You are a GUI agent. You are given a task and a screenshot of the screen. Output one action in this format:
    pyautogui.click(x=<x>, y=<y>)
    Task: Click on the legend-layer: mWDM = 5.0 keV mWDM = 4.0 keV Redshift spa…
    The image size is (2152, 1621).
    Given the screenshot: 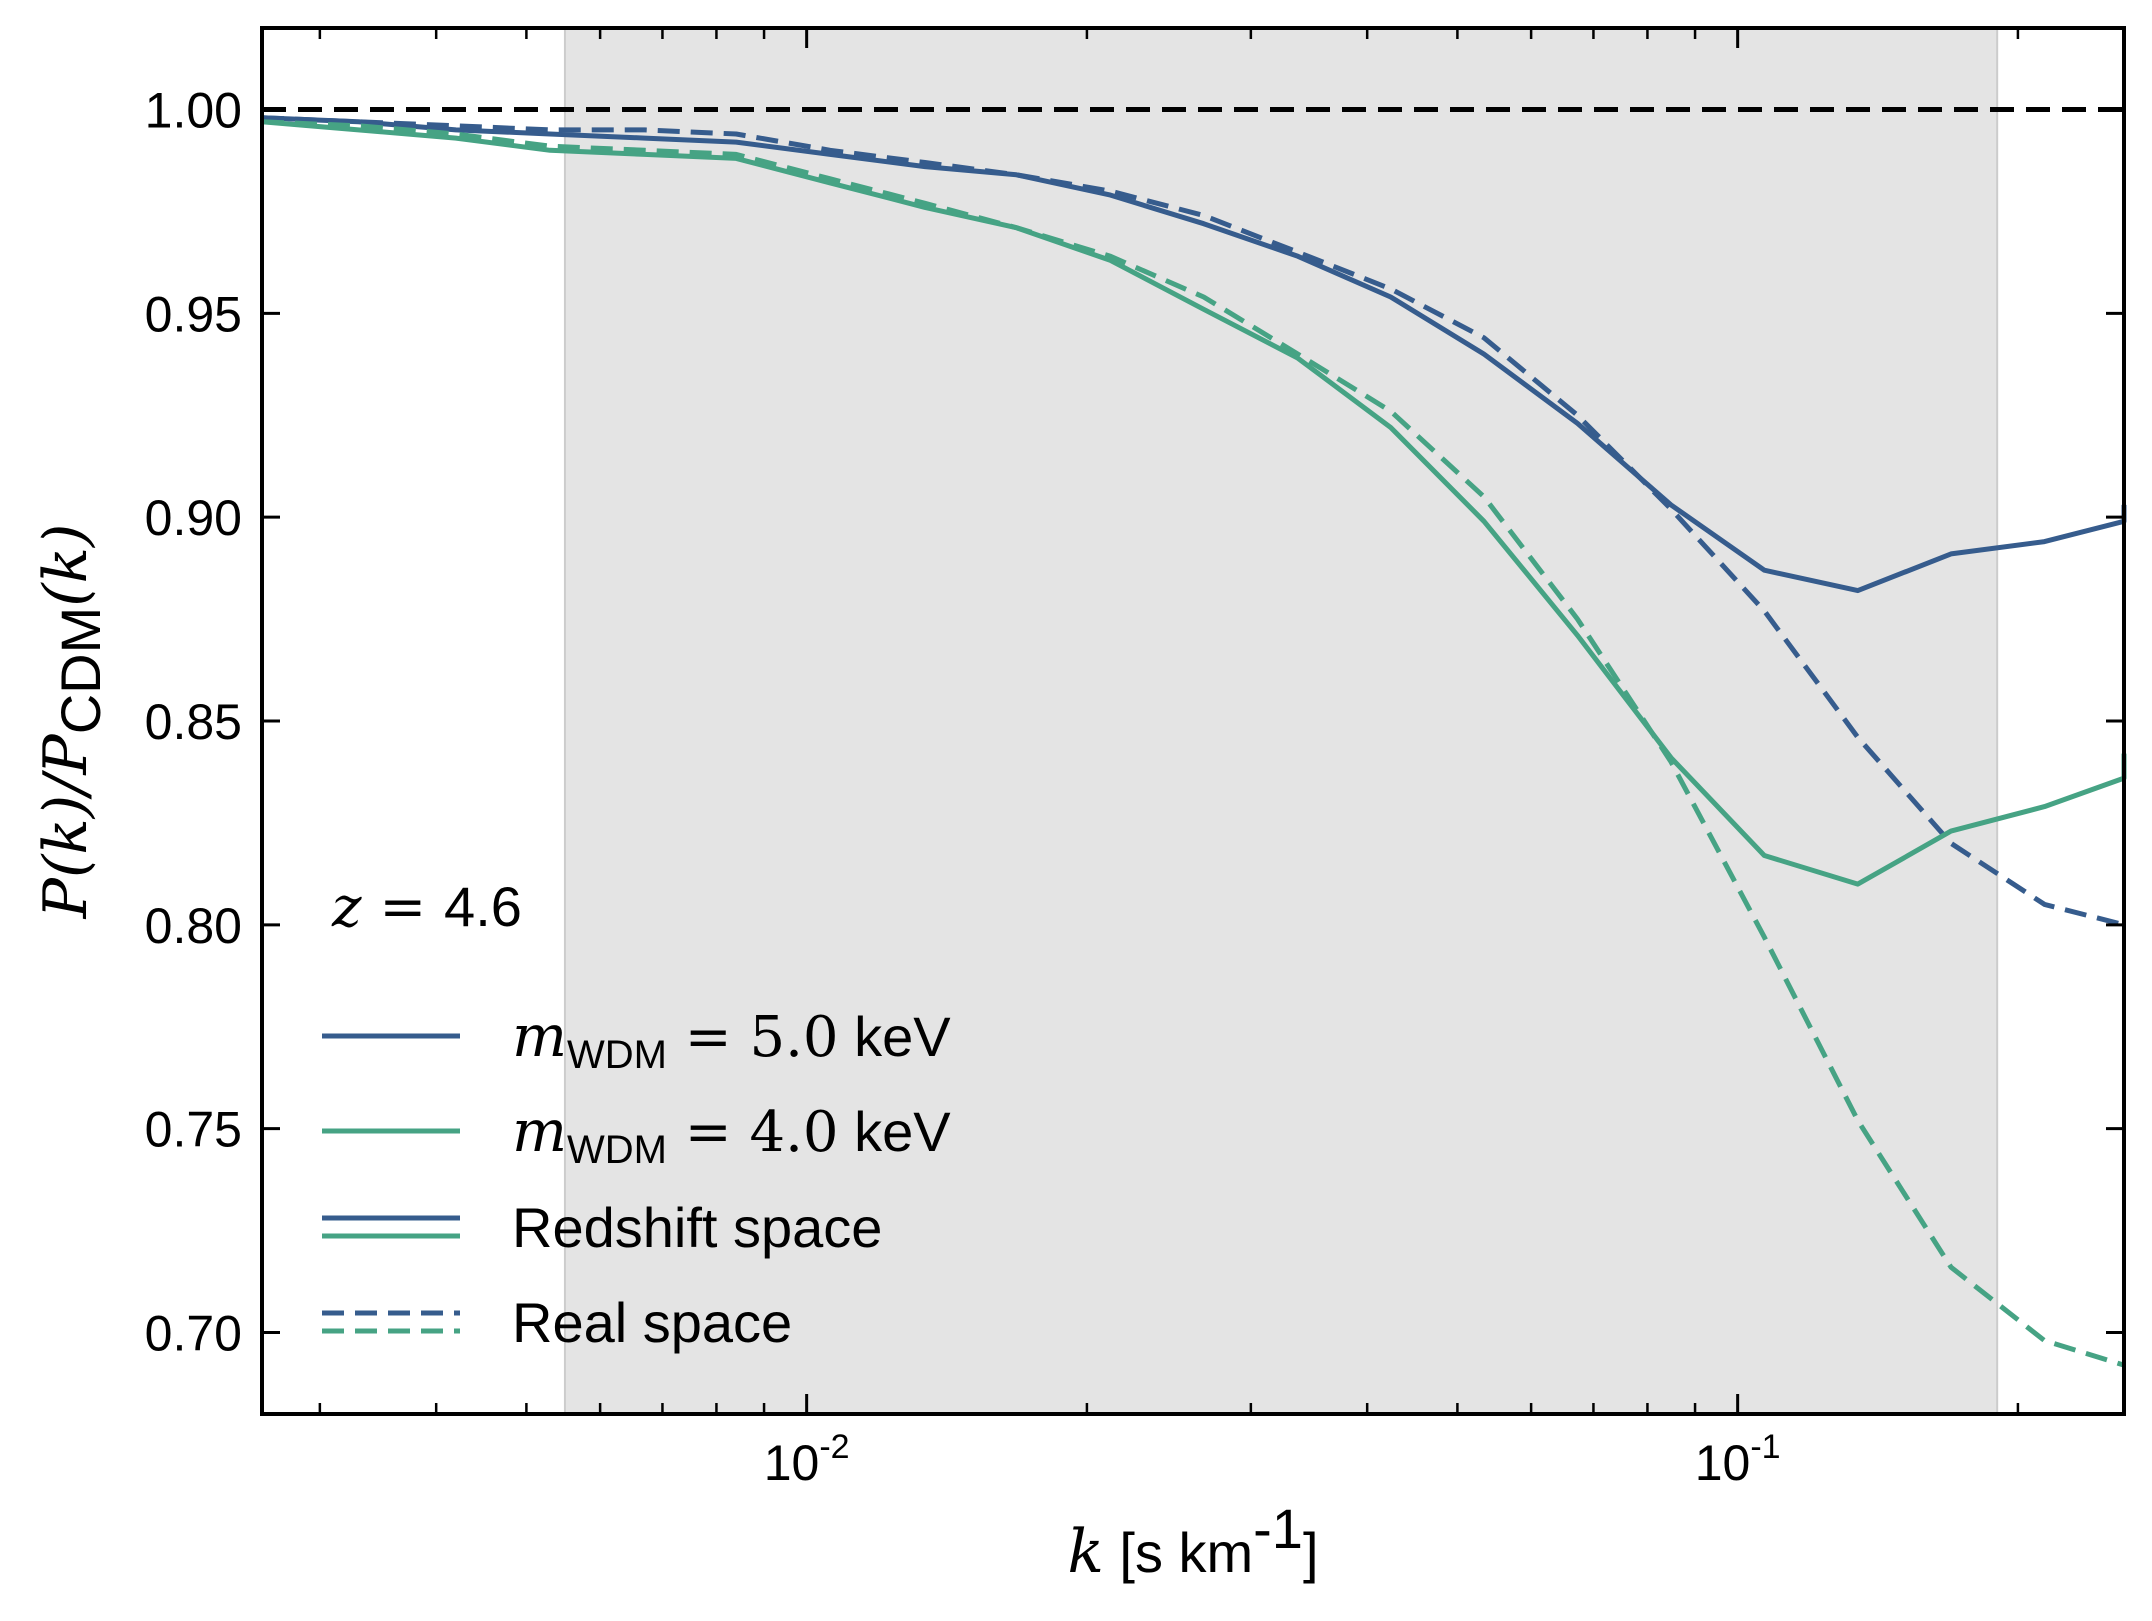 What is the action you would take?
    pyautogui.click(x=636, y=1178)
    